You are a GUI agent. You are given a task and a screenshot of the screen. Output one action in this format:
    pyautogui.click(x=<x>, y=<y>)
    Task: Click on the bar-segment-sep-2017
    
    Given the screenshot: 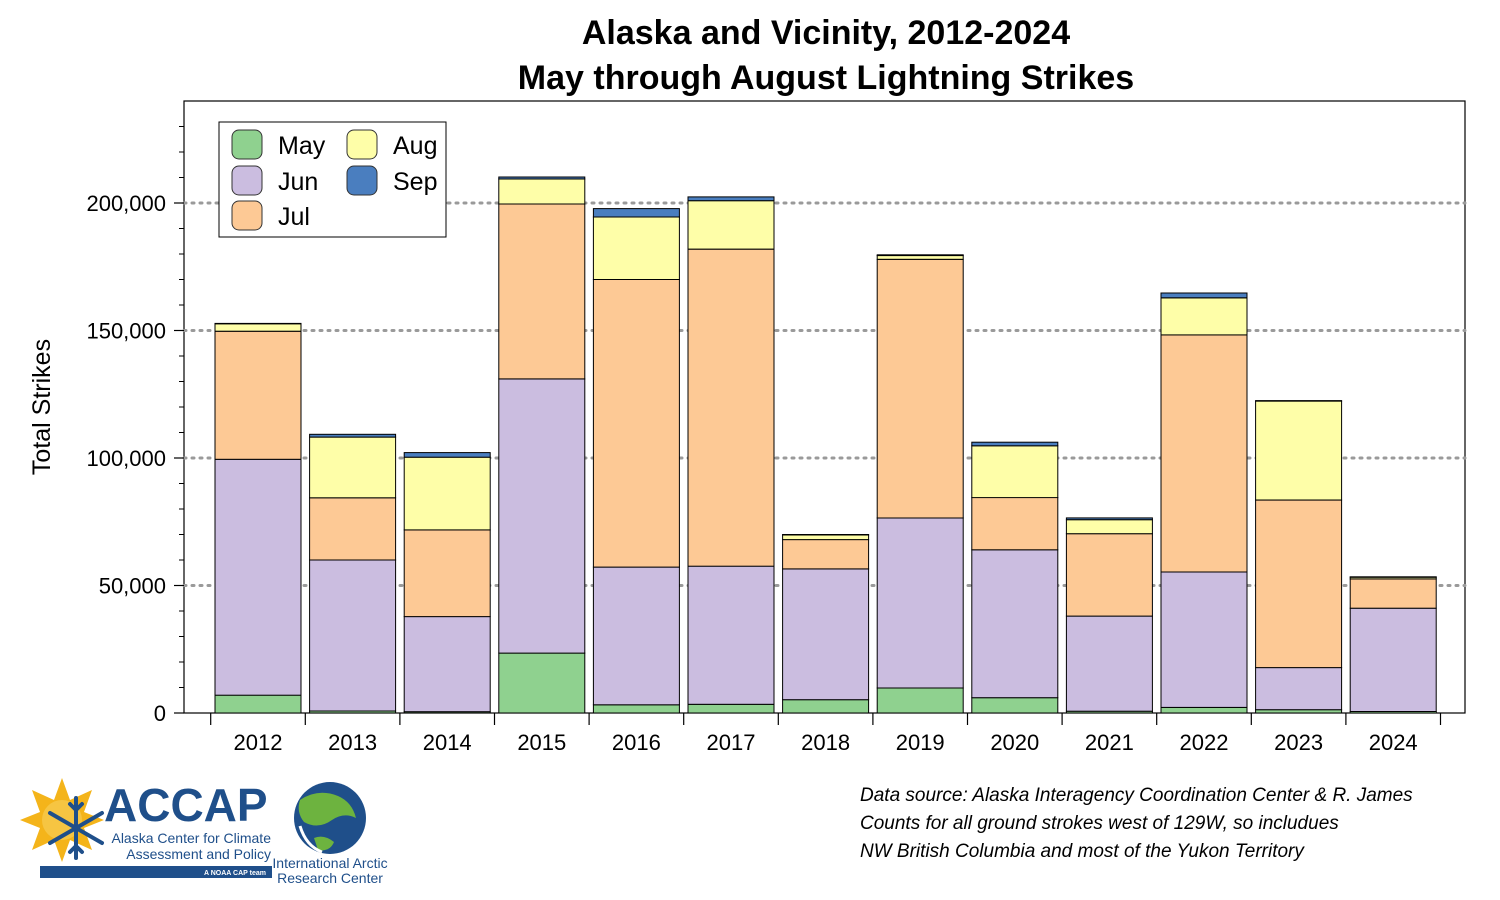 What is the action you would take?
    pyautogui.click(x=731, y=199)
    